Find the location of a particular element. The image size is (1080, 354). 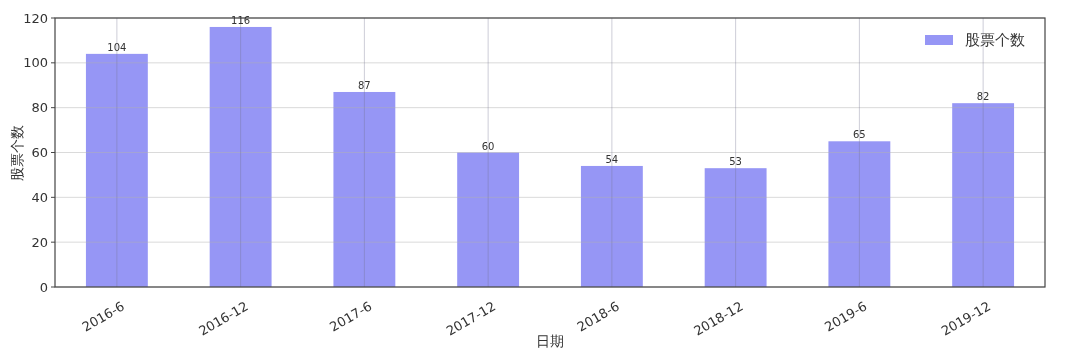

legend-label: 股票个数 is located at coordinates (995, 40).